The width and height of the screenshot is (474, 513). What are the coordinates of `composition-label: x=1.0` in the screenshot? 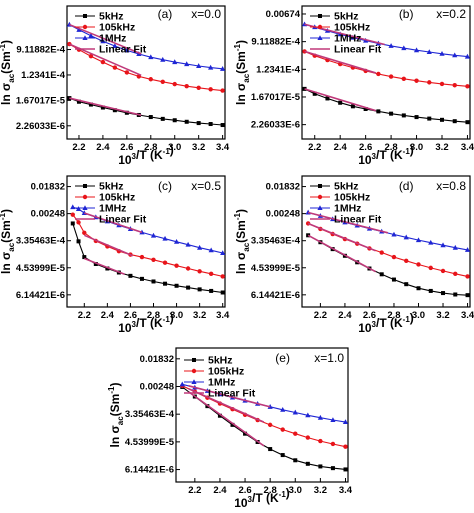 It's located at (329, 358).